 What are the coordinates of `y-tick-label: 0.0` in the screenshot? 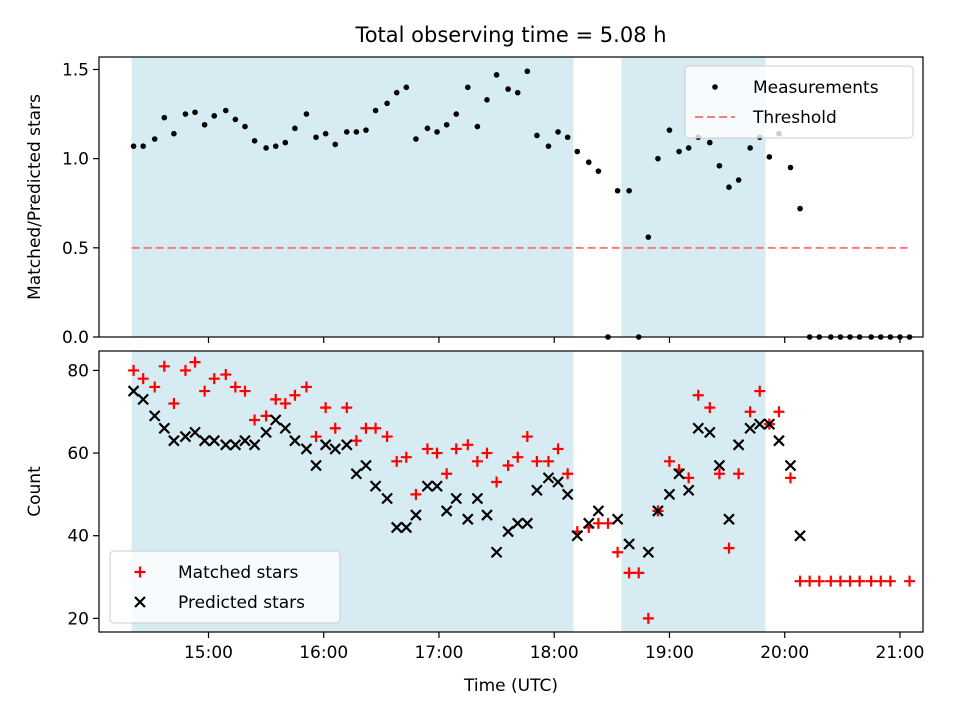 It's located at (75, 338).